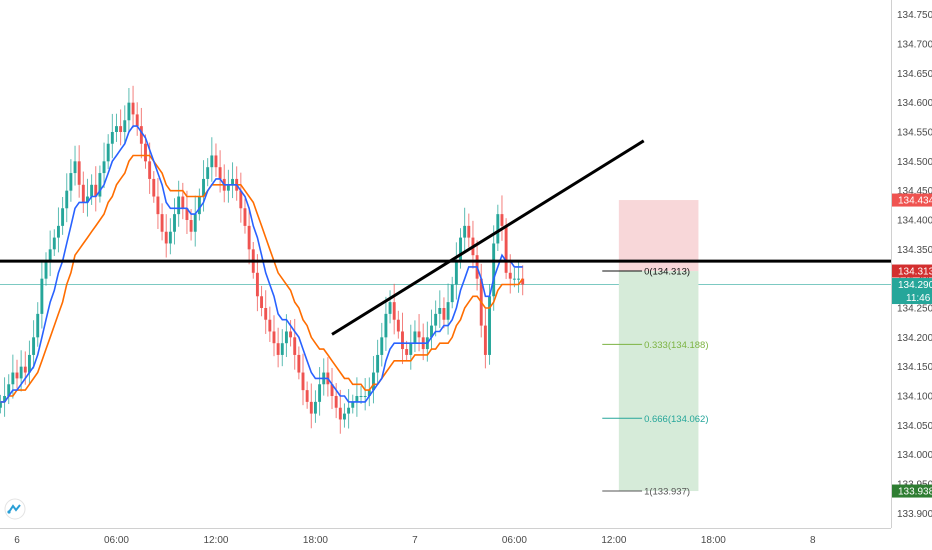 The width and height of the screenshot is (932, 550). What do you see at coordinates (15, 509) in the screenshot?
I see `tradingview-logo-icon` at bounding box center [15, 509].